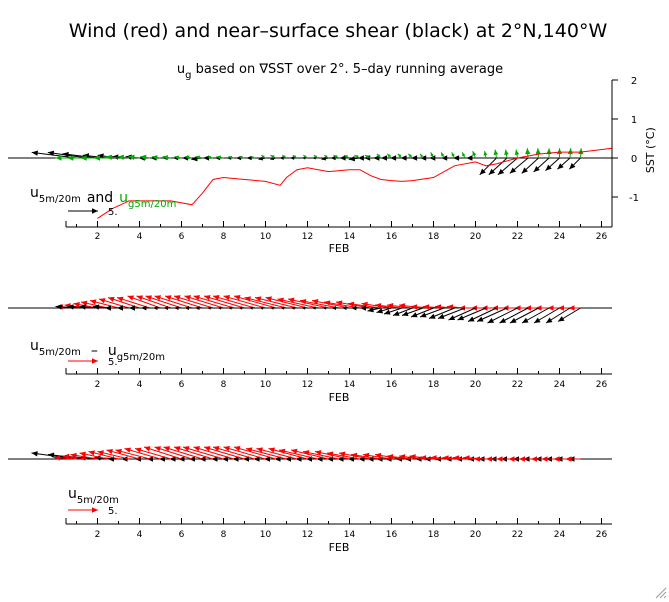  Describe the element at coordinates (83, 510) in the screenshot. I see `legend-scale-arrow` at that location.